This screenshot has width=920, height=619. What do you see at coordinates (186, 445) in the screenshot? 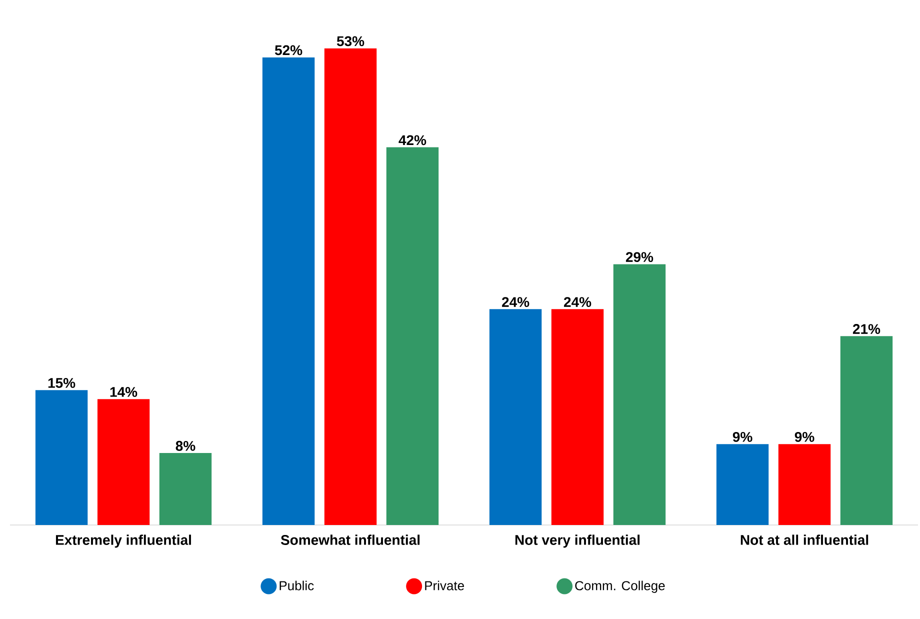
I see `data-label: 8%` at bounding box center [186, 445].